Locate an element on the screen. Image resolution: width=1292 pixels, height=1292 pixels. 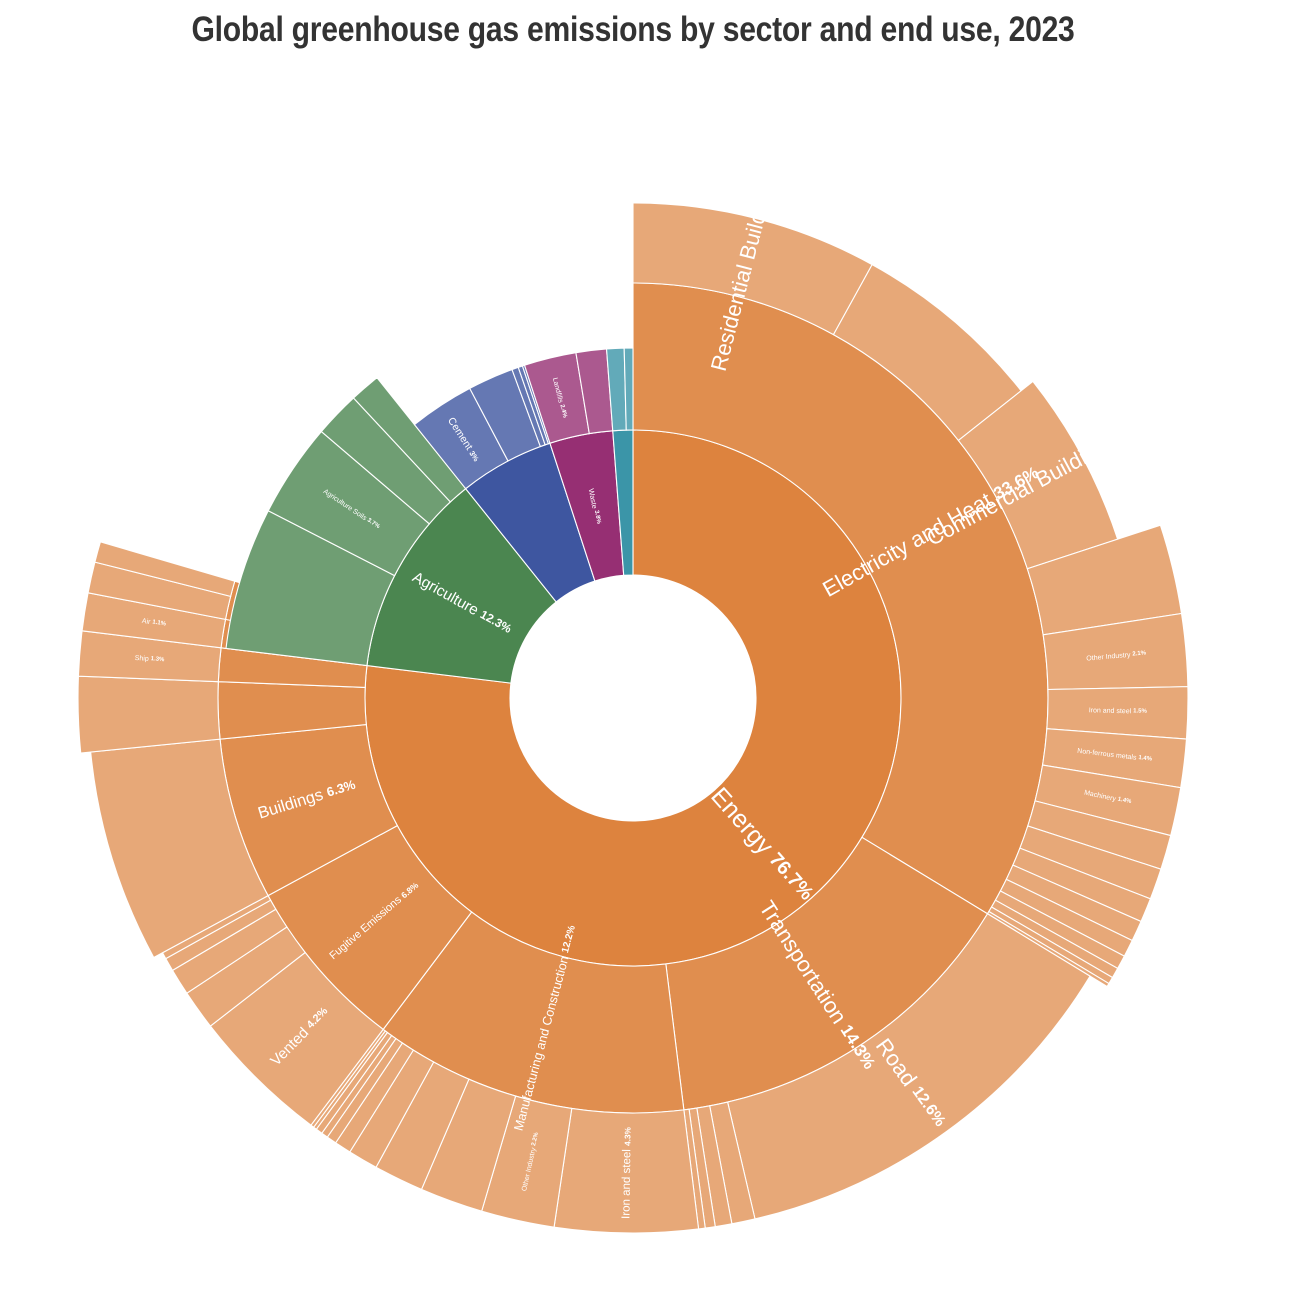
enduse-label-ship-6-0: Ship 1.3% is located at coordinates (150, 658).